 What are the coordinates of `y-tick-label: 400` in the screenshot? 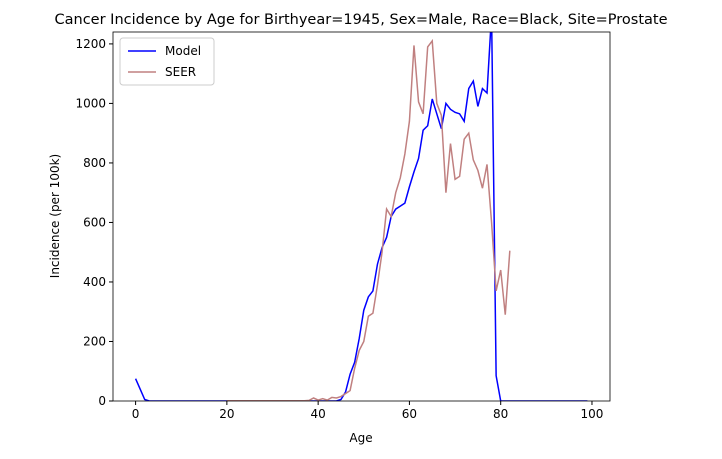 It's located at (94, 282).